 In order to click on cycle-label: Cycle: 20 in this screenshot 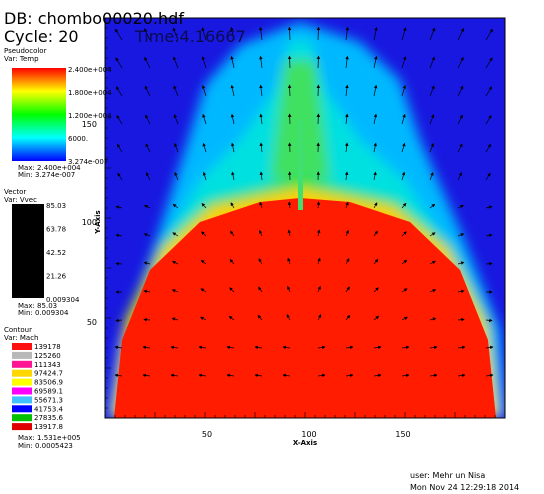, I will do `click(41, 36)`.